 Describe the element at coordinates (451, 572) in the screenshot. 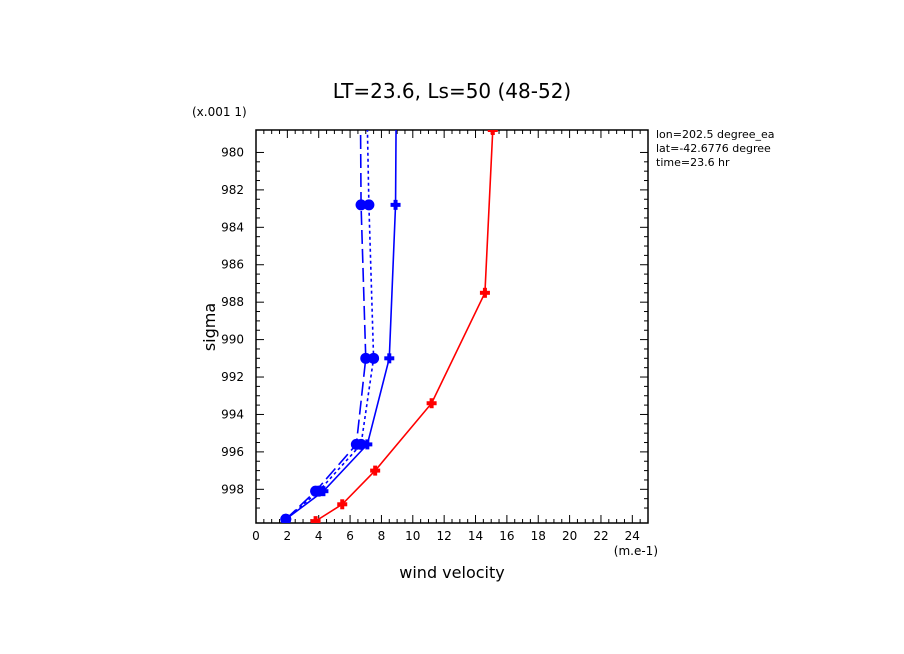

I see `x-axis-label: wind velocity` at that location.